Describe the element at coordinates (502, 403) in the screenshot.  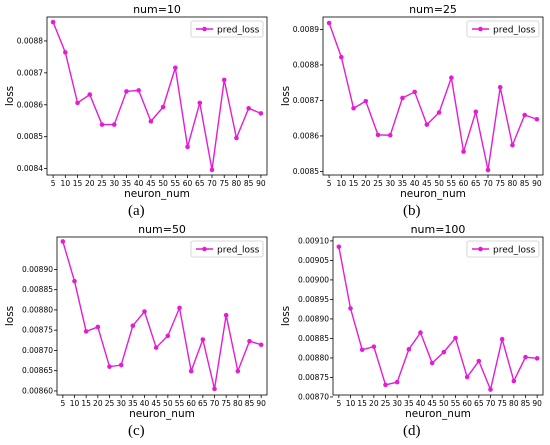
I see `x-tick-label: 75` at that location.